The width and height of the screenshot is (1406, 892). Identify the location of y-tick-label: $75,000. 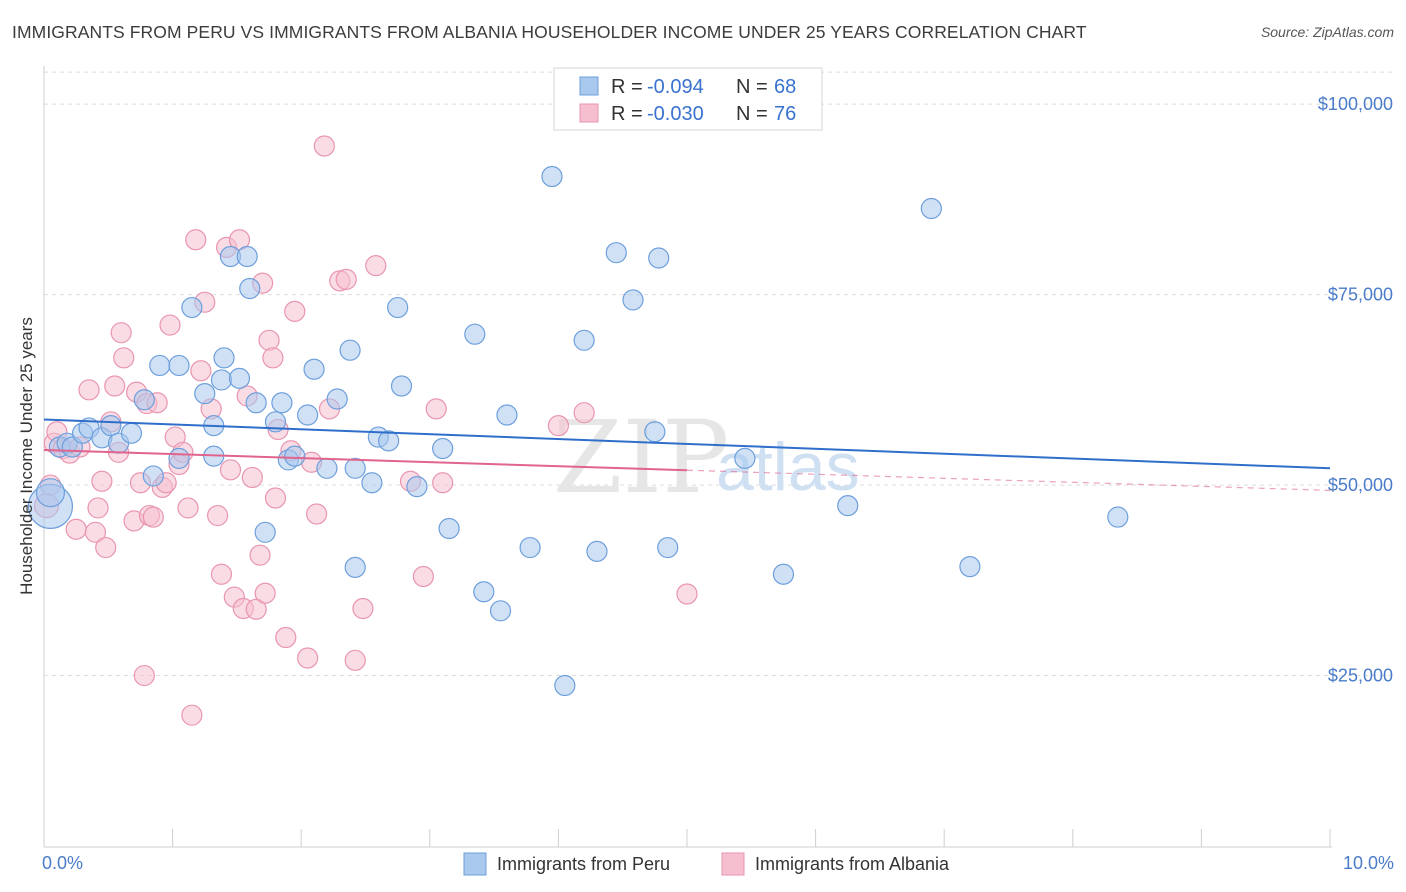
(1360, 295).